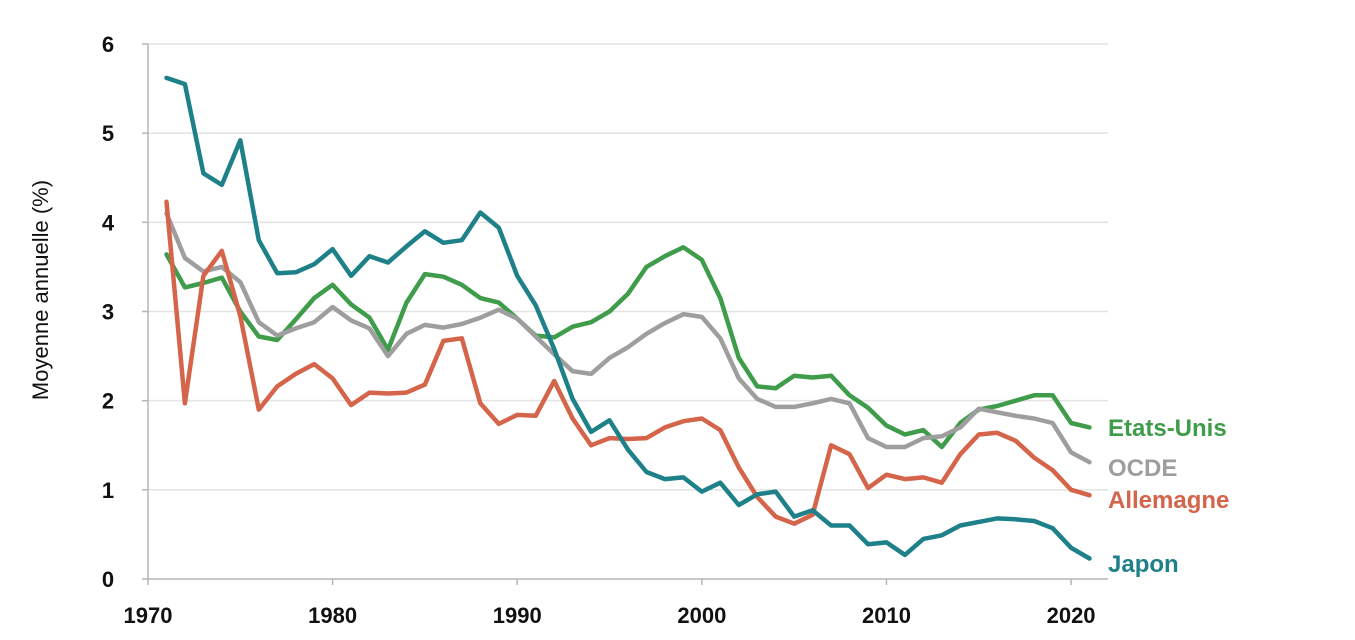 The image size is (1355, 640). What do you see at coordinates (1142, 468) in the screenshot?
I see `series-label-ocde: OCDE` at bounding box center [1142, 468].